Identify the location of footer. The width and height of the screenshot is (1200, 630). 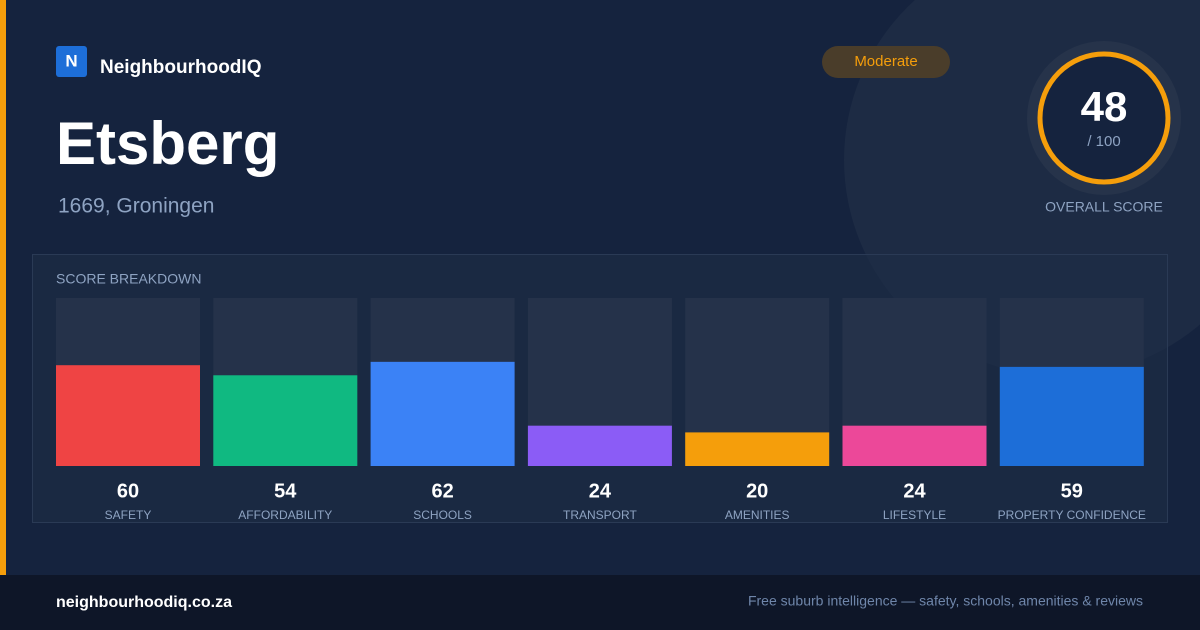
(600, 602).